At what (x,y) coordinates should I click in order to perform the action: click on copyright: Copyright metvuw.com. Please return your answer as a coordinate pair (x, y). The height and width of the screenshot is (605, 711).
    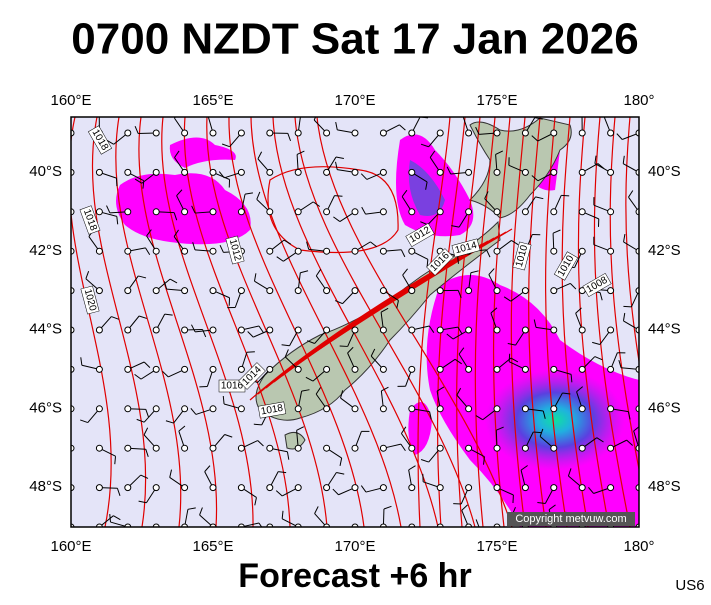
    Looking at the image, I should click on (570, 519).